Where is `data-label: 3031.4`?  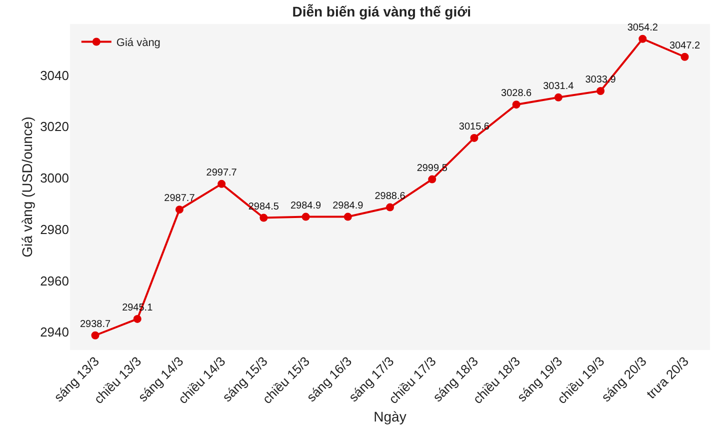 data-label: 3031.4 is located at coordinates (558, 86).